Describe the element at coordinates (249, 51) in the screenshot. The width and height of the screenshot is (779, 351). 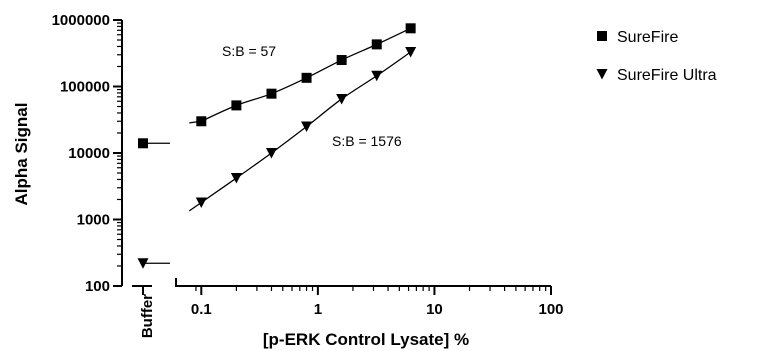
I see `sb-ratio-annotation: S:B = 57` at that location.